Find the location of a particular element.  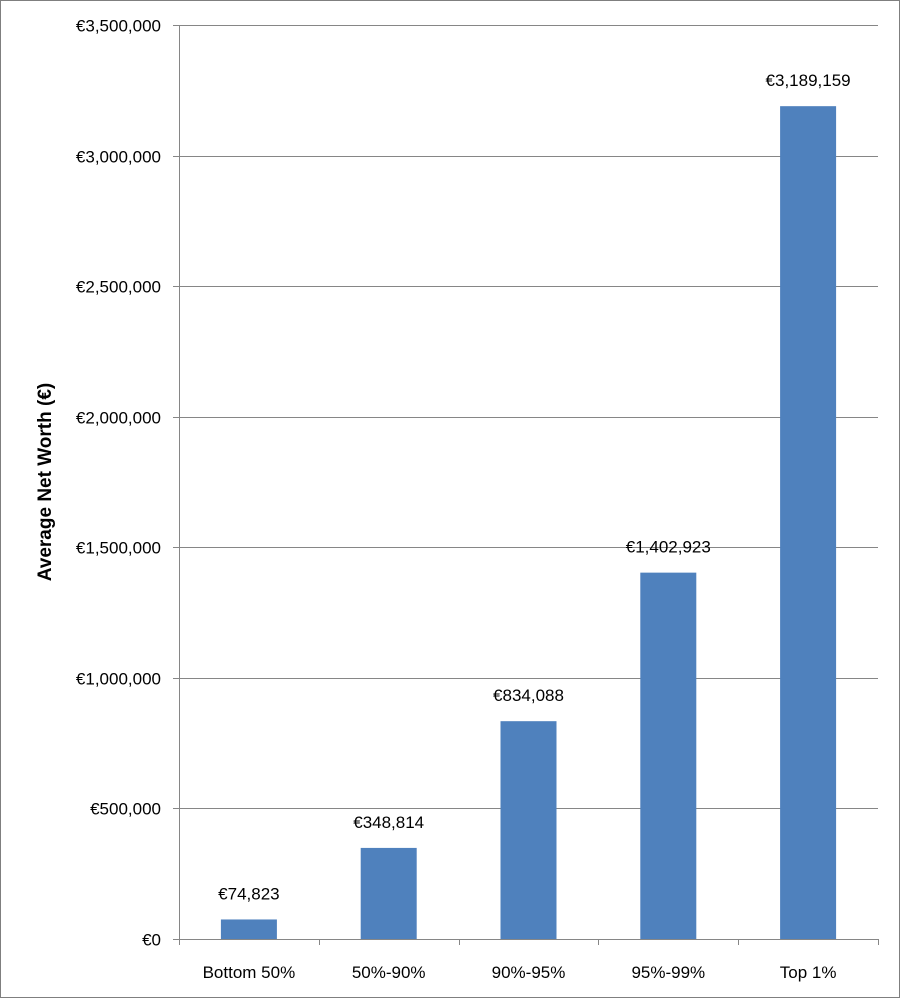

y-tick-label: €3,500,000 is located at coordinates (118, 26).